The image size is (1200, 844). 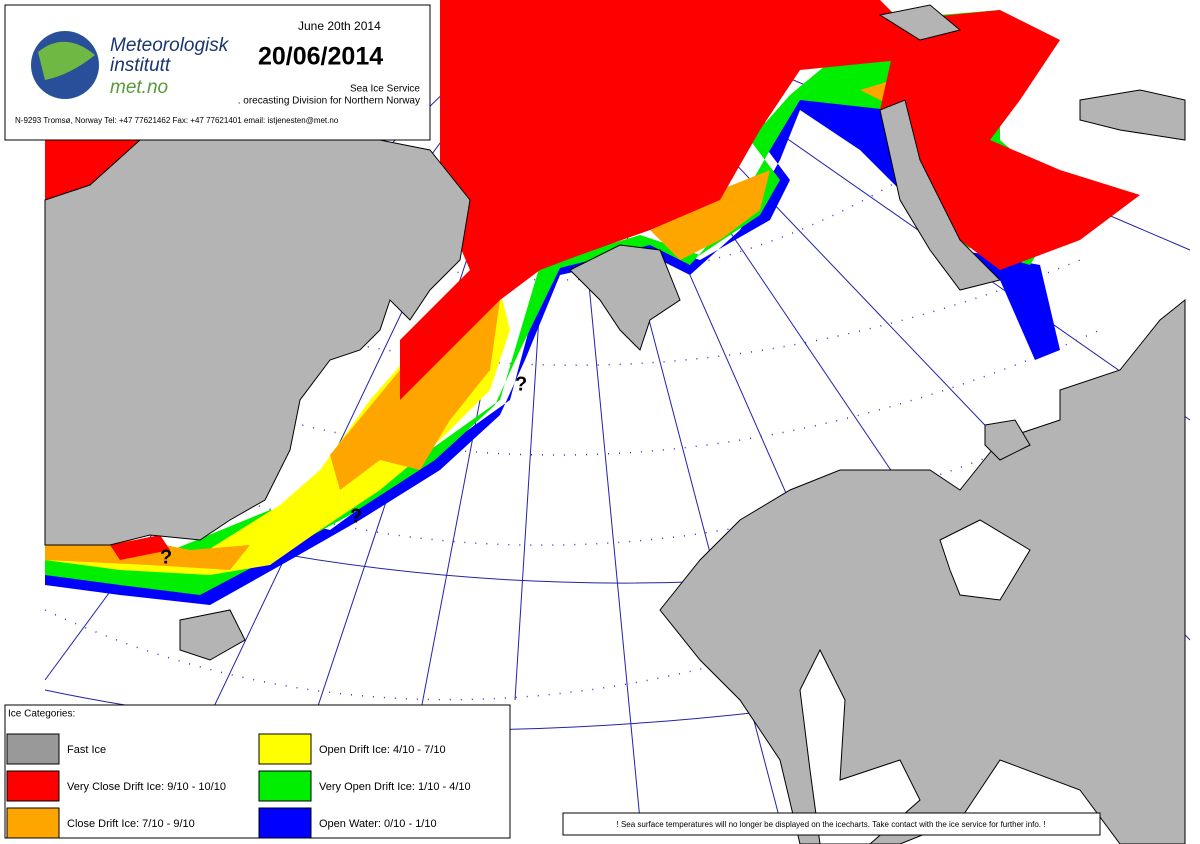 What do you see at coordinates (1032, 72) in the screenshot?
I see `severnaya` at bounding box center [1032, 72].